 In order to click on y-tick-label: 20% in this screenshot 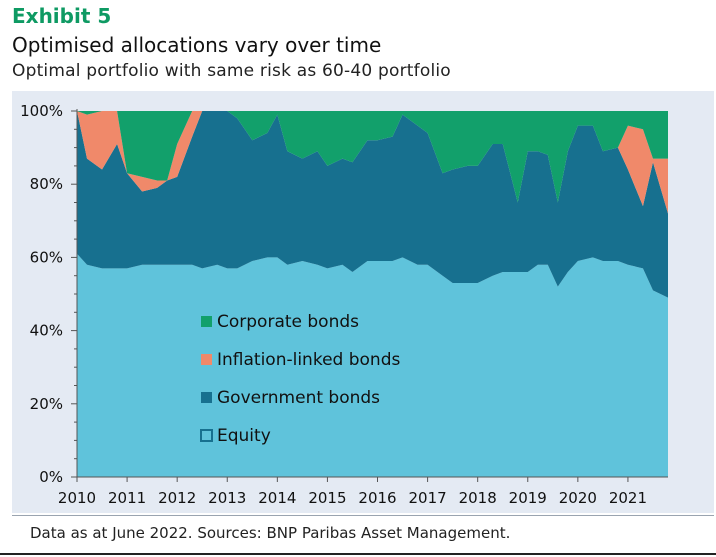, I will do `click(46, 404)`.